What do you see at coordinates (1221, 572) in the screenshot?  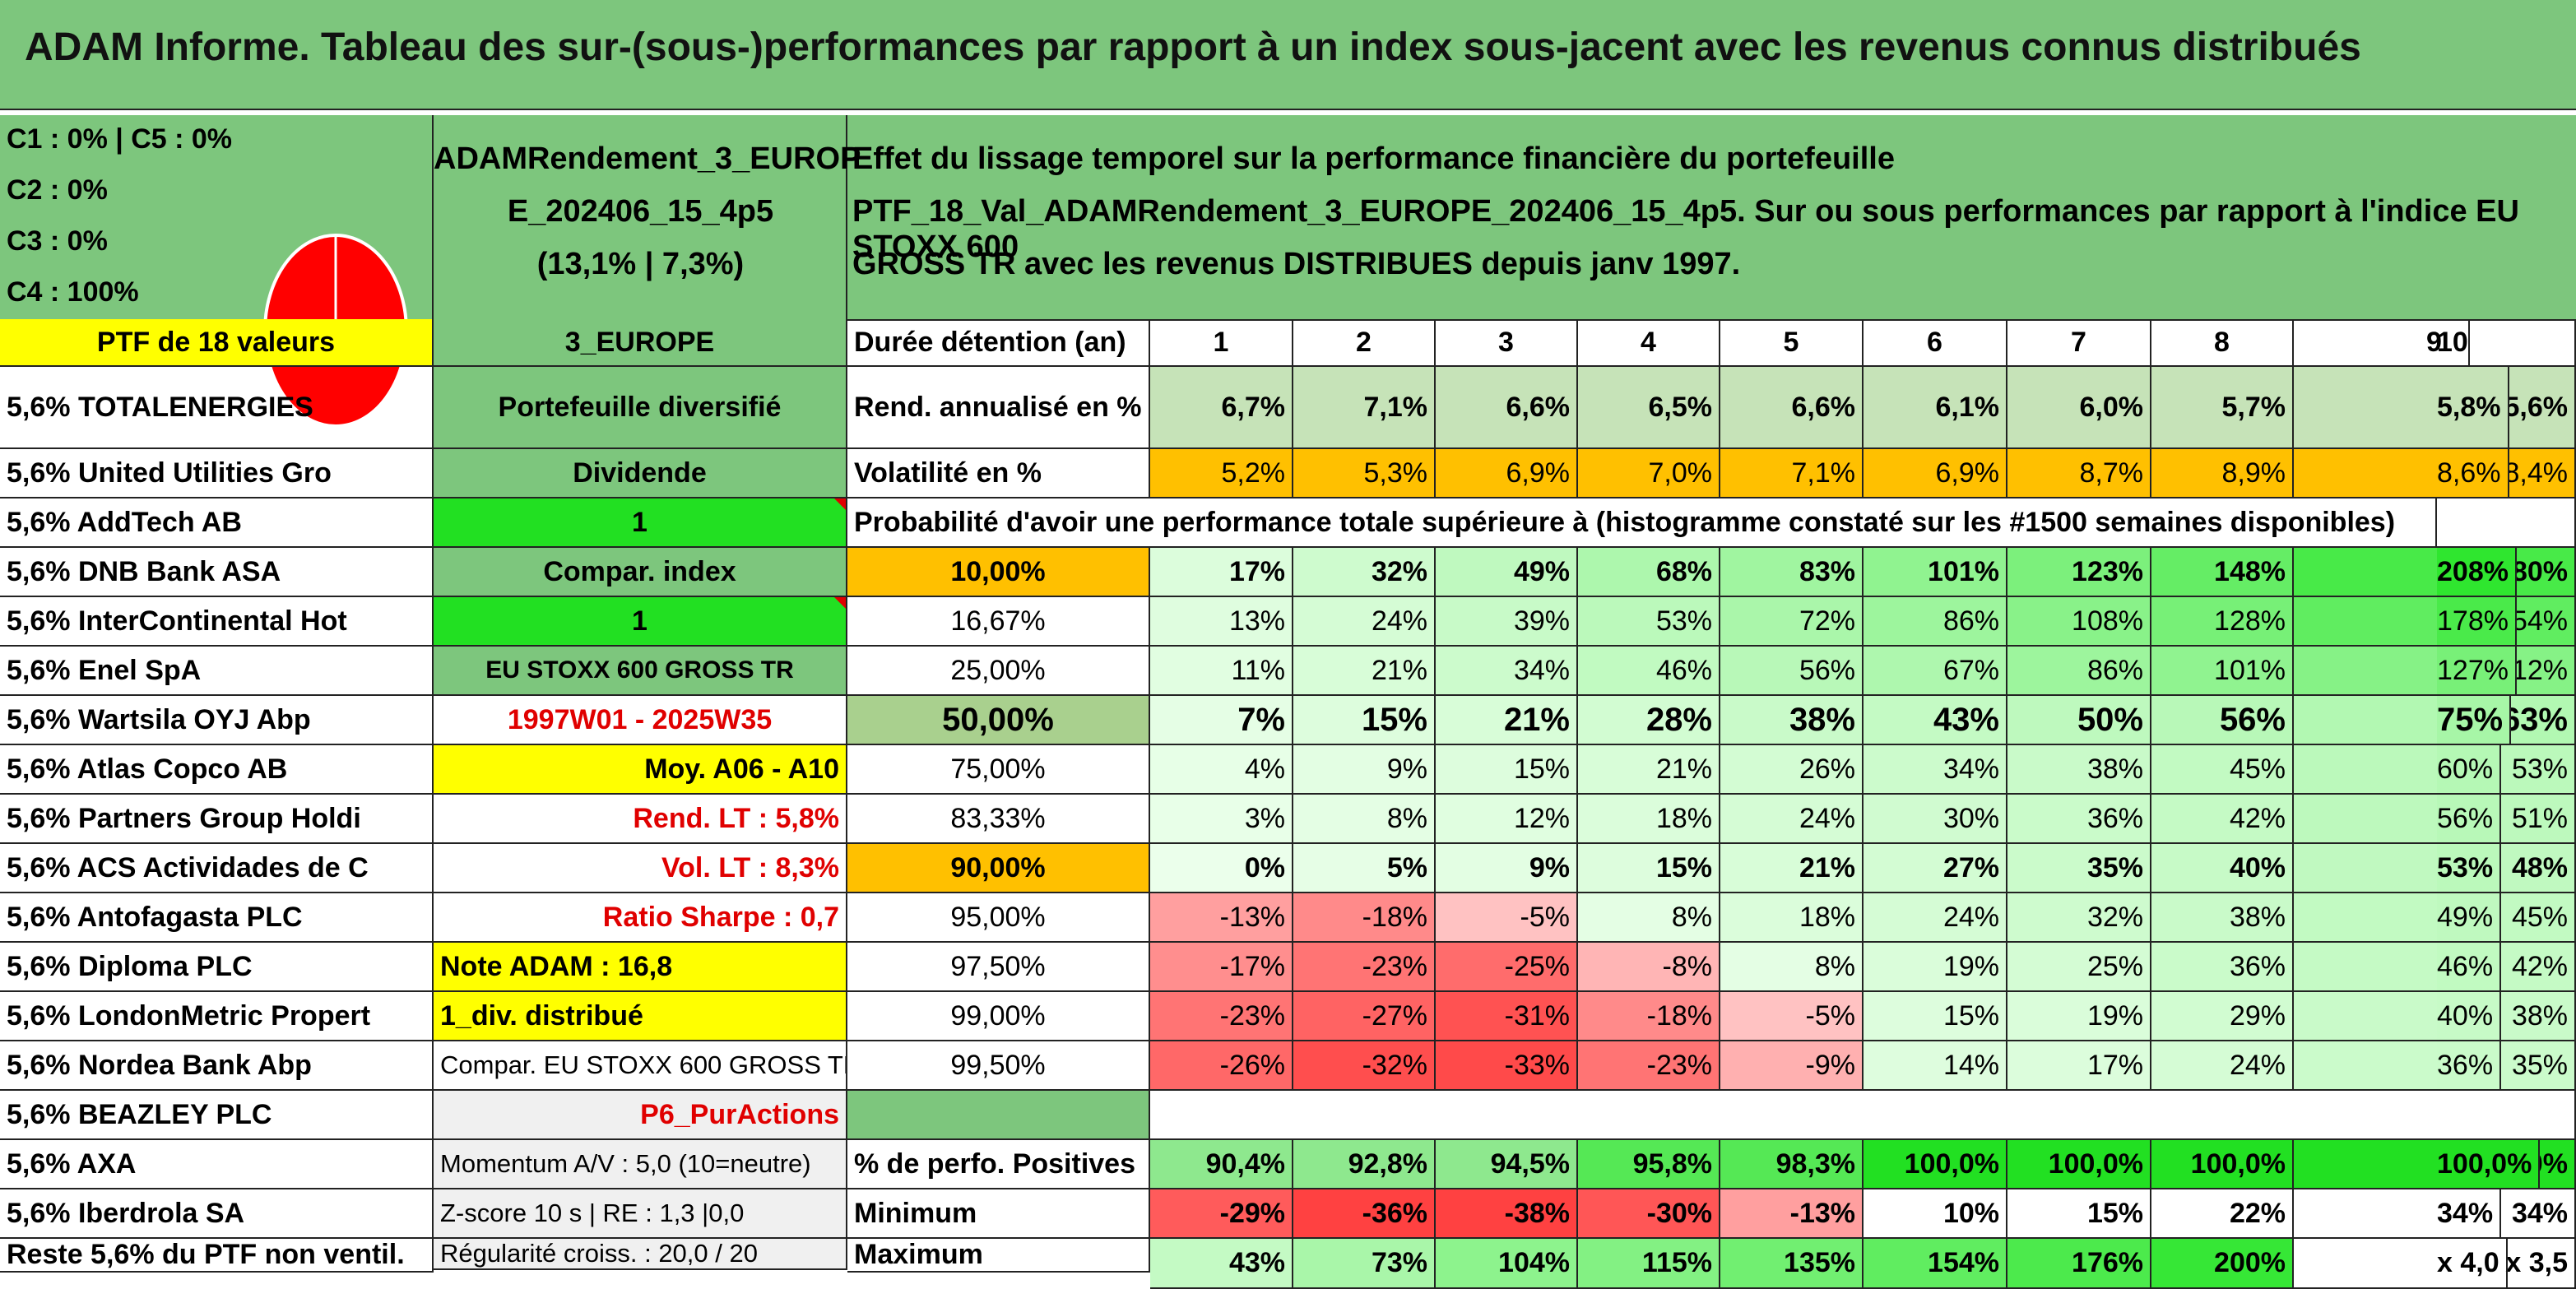 I see `proba-value: 17%` at bounding box center [1221, 572].